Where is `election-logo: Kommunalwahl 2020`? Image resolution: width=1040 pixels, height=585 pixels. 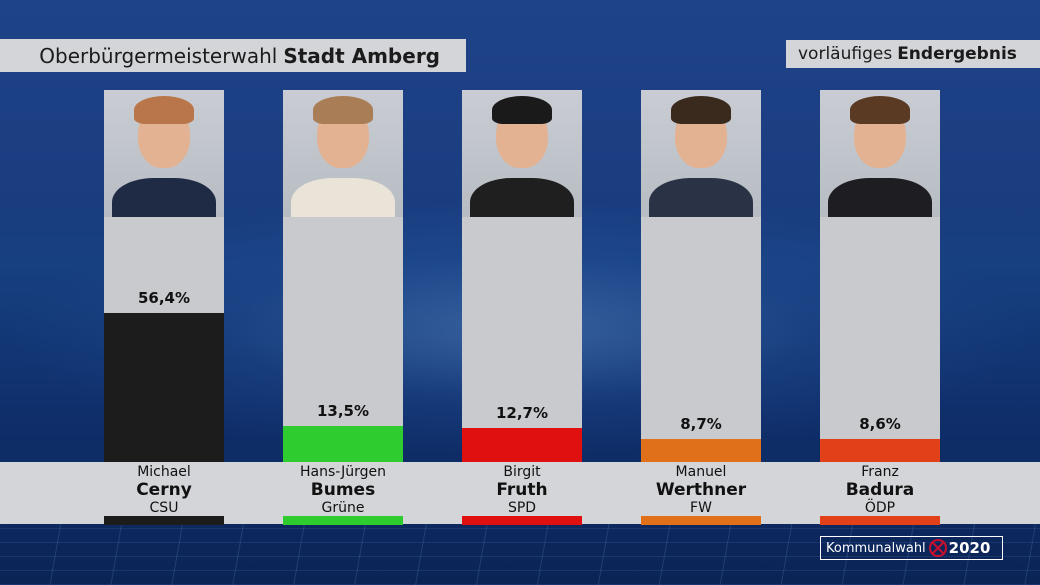
election-logo: Kommunalwahl 2020 is located at coordinates (911, 548).